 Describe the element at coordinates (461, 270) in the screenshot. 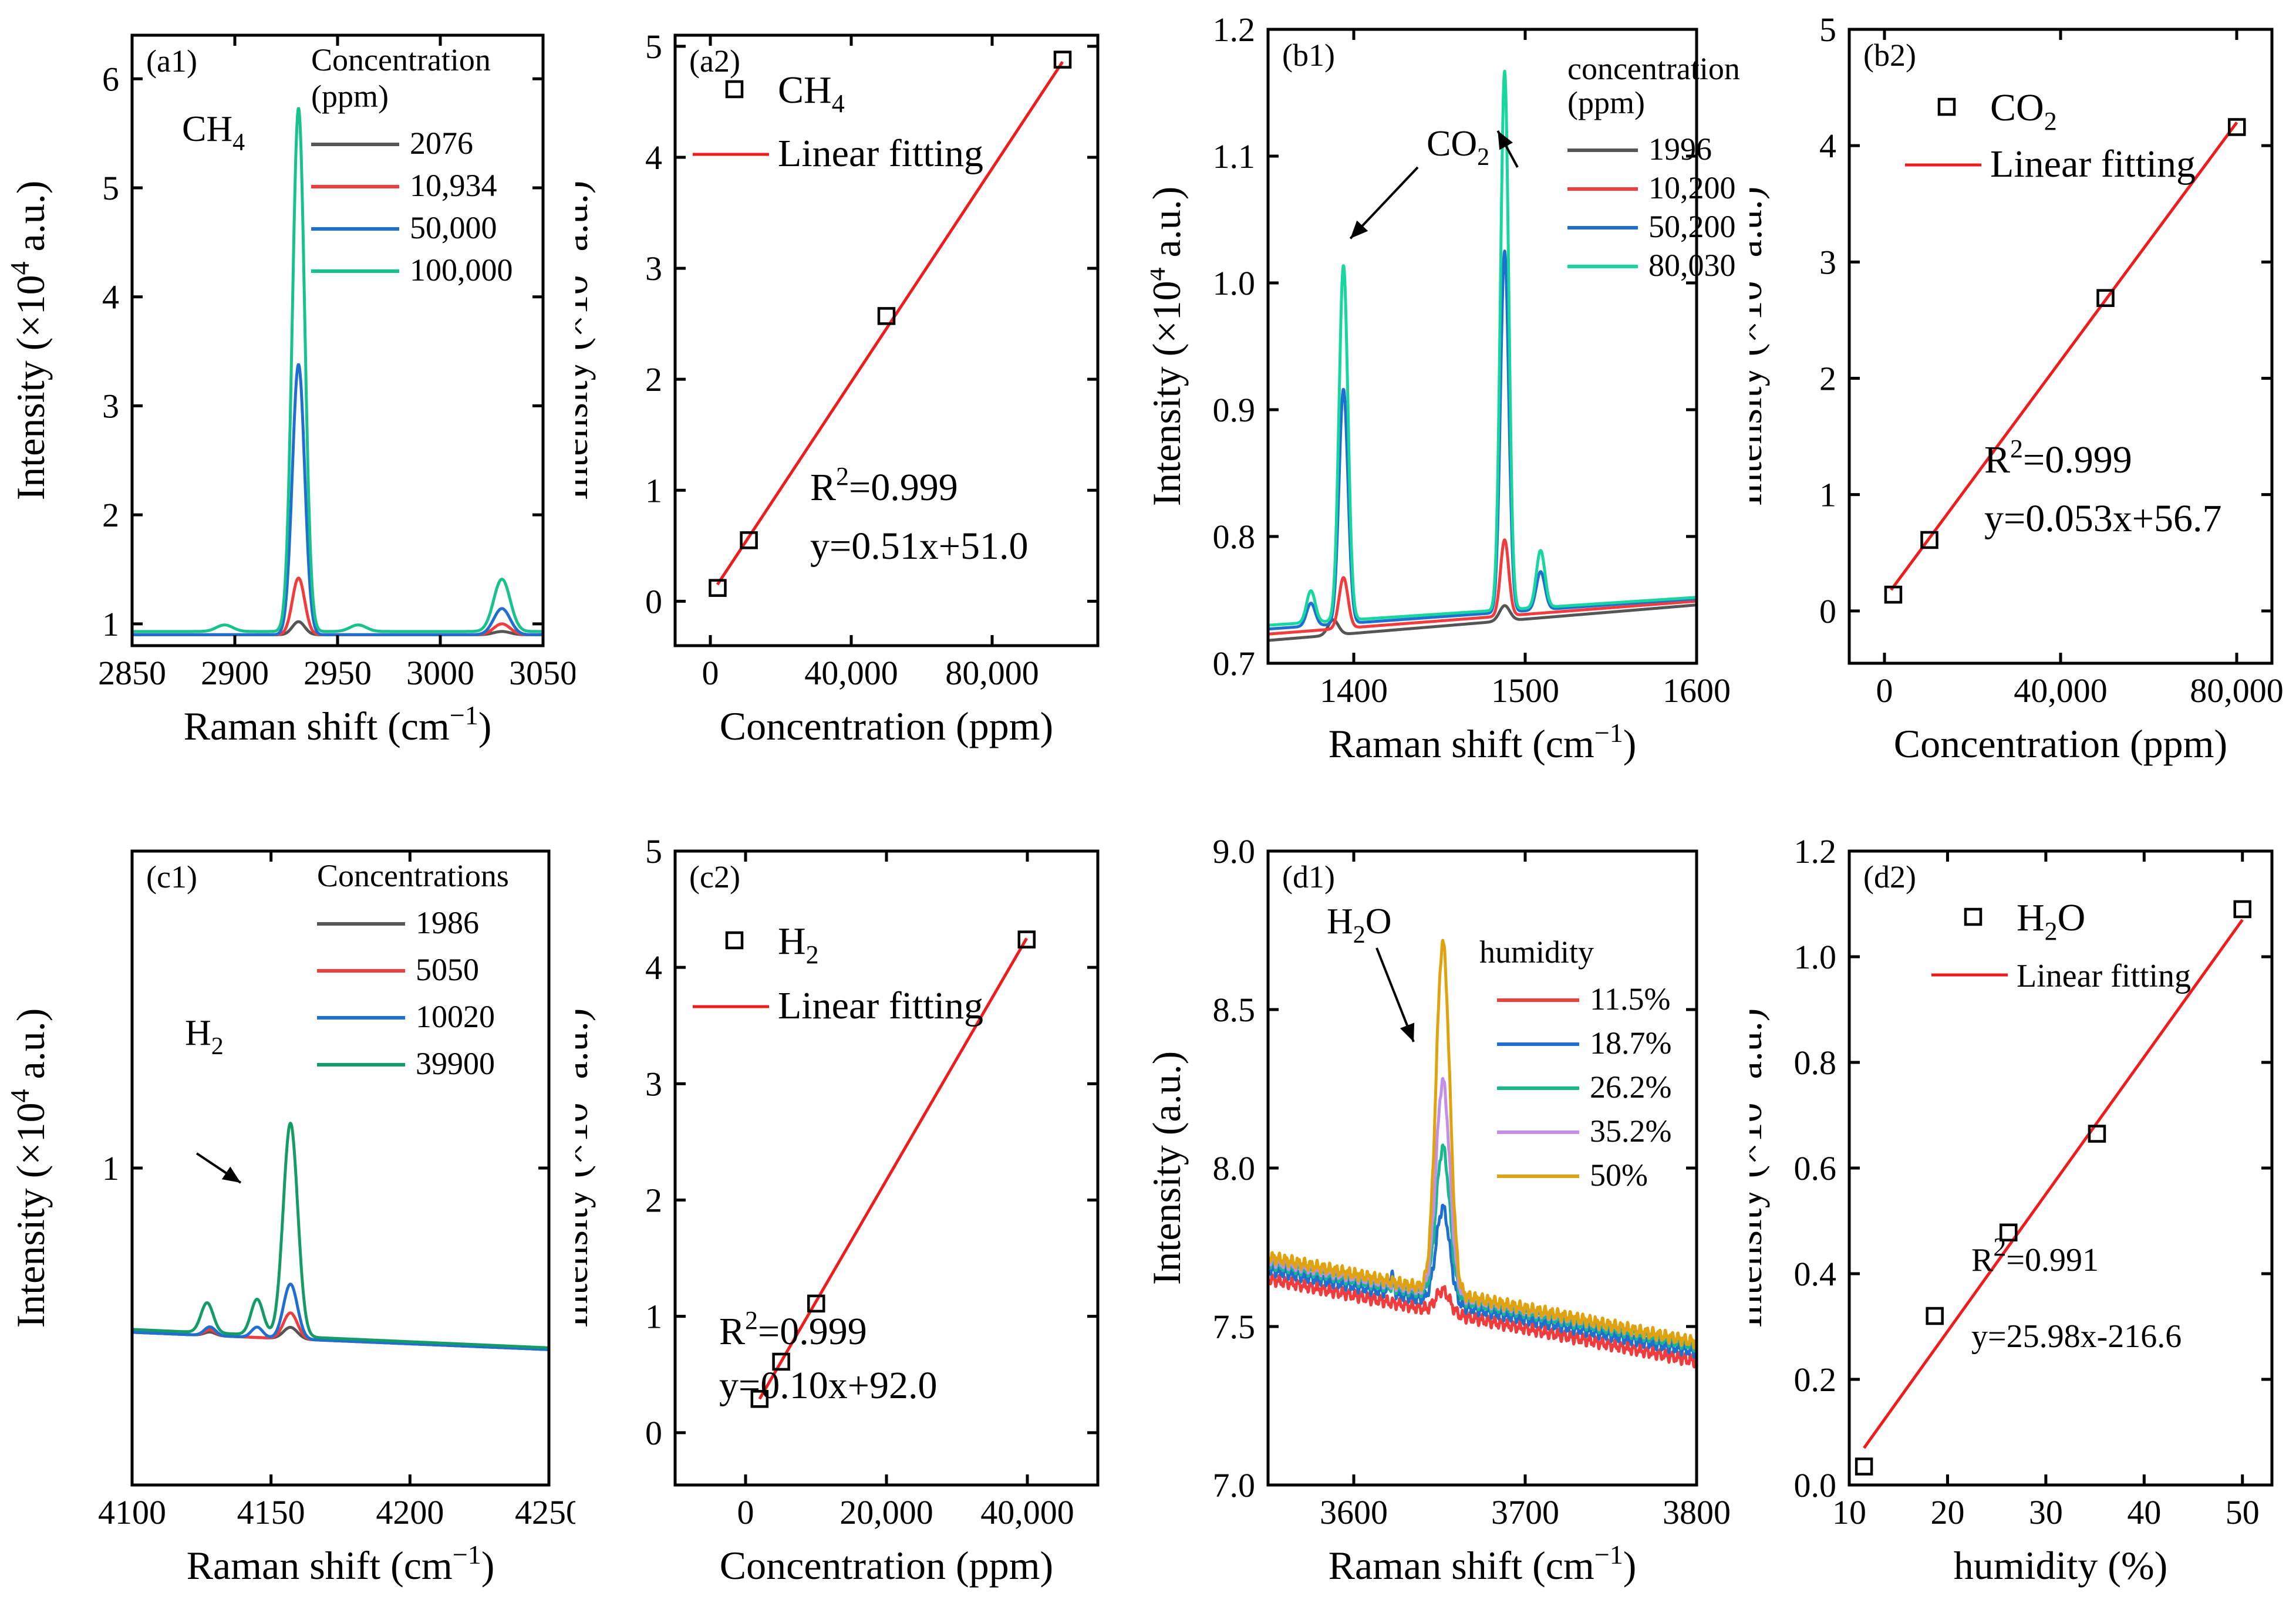

I see `legend-entry: 100,000` at that location.